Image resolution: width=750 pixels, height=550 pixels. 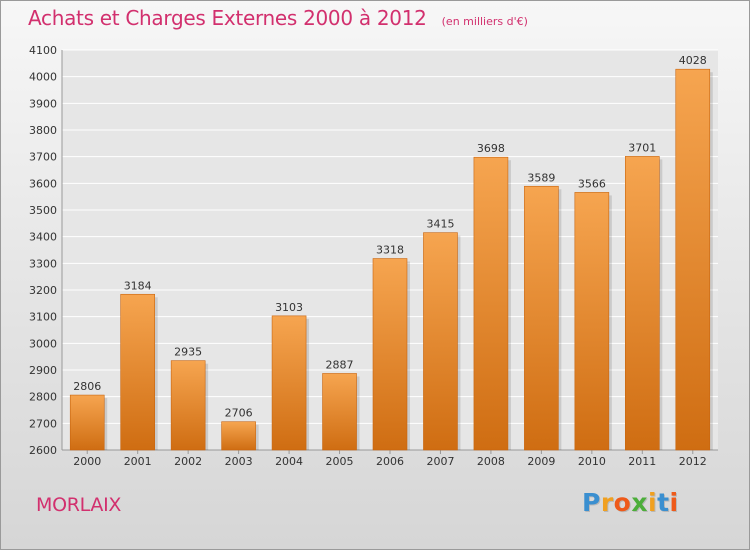 I want to click on proxiti-logo: Proxiti, so click(x=630, y=502).